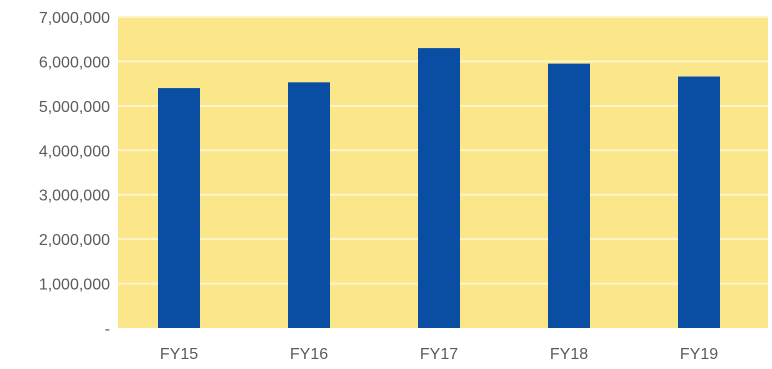  Describe the element at coordinates (569, 196) in the screenshot. I see `bar-fy18` at that location.